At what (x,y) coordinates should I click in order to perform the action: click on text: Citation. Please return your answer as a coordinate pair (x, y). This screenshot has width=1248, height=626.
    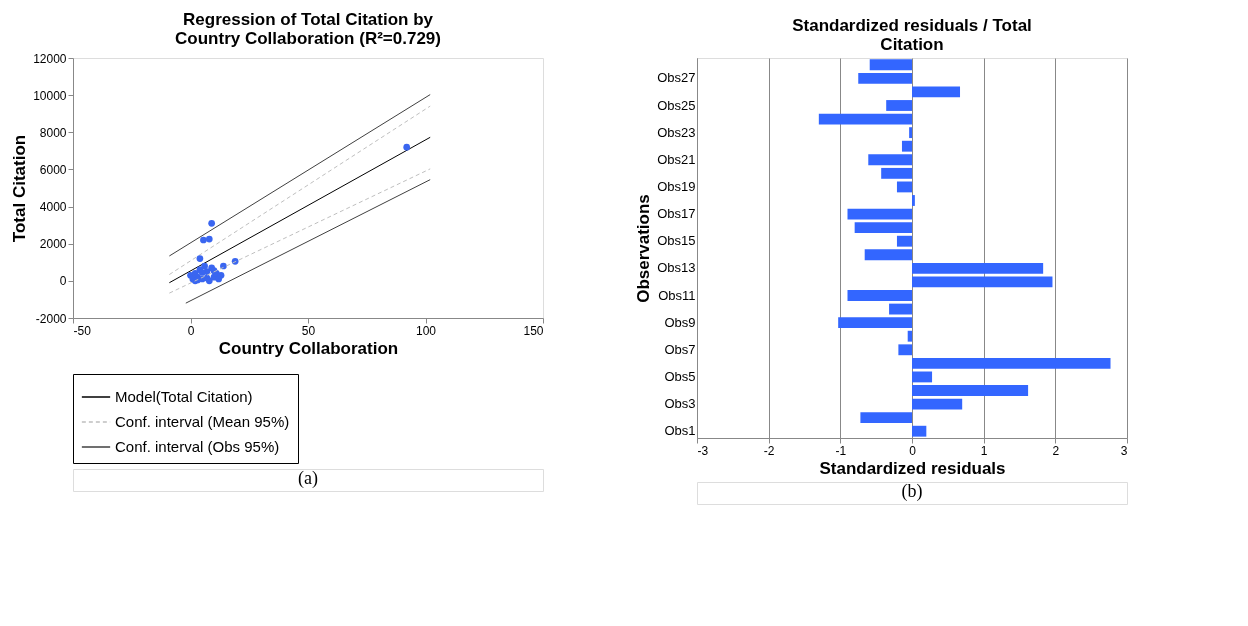
    Looking at the image, I should click on (912, 44).